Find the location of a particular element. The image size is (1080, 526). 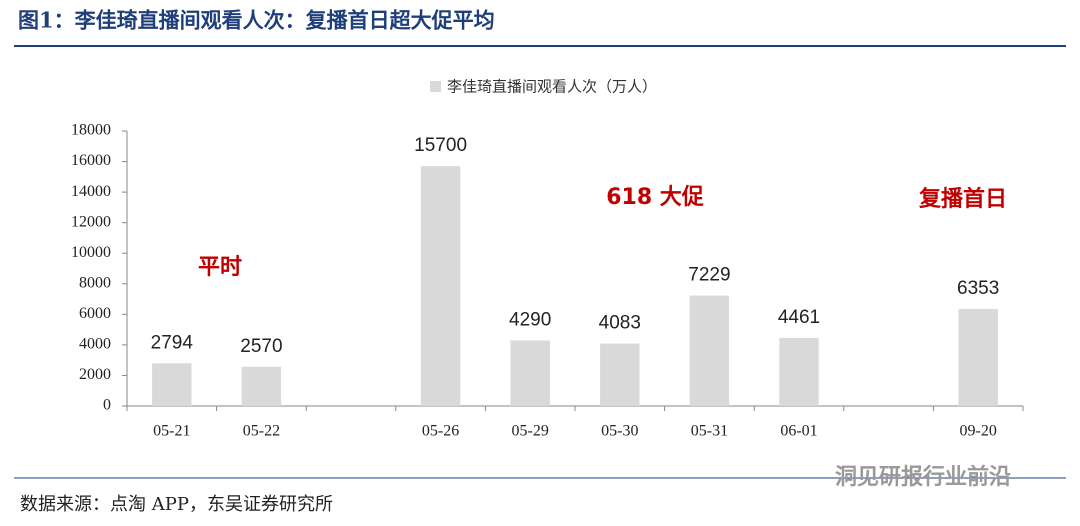

annotation: 平时 is located at coordinates (220, 267).